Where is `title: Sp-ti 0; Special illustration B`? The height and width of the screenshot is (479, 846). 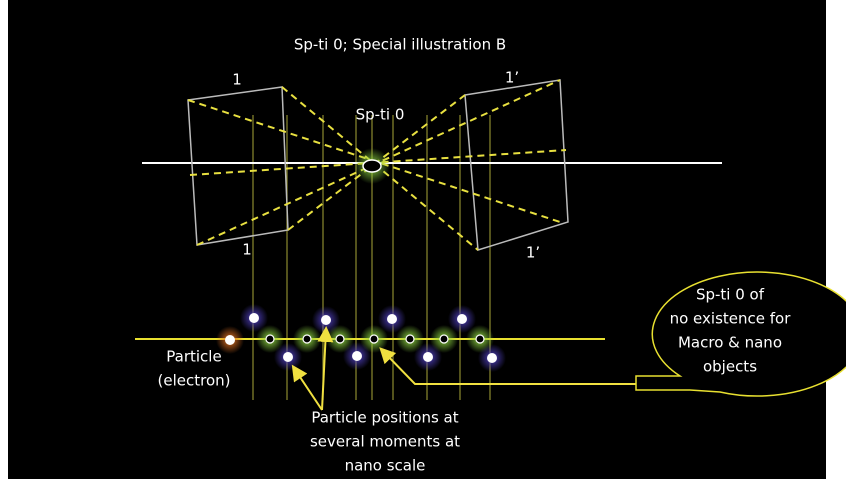 title: Sp-ti 0; Special illustration B is located at coordinates (400, 45).